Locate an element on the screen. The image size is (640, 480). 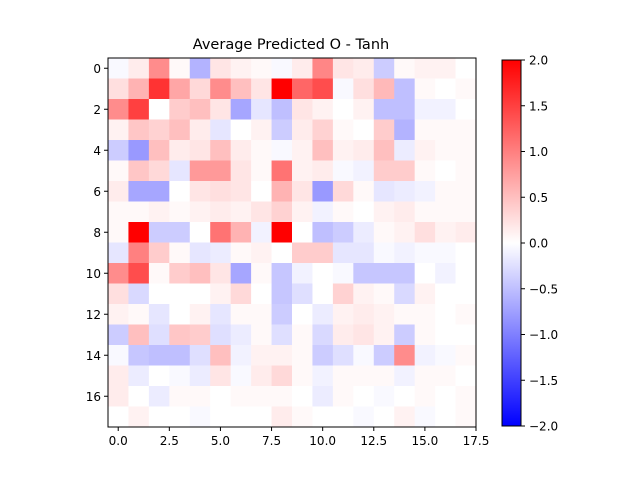
x-tick-label: 7.5 is located at coordinates (271, 441).